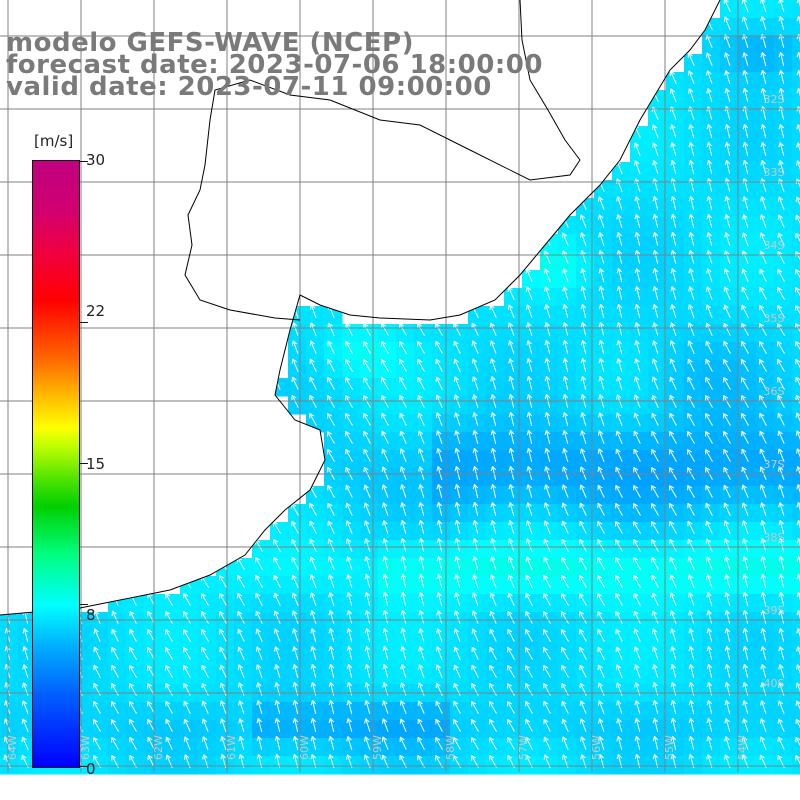  What do you see at coordinates (774, 172) in the screenshot?
I see `lat-label: 33S` at bounding box center [774, 172].